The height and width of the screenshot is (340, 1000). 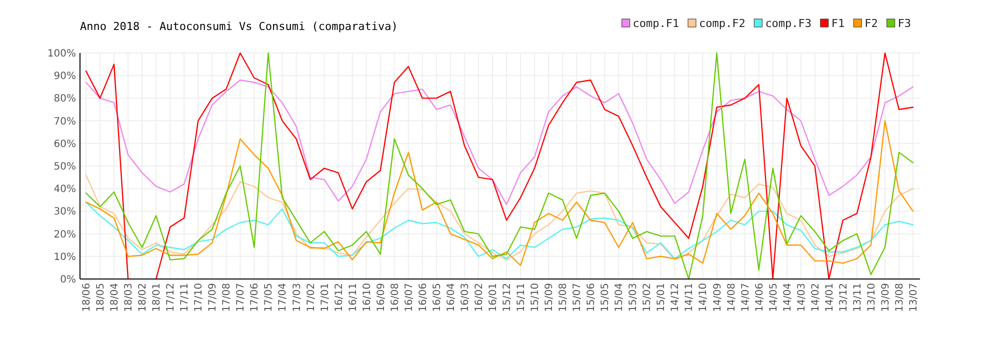 What do you see at coordinates (634, 297) in the screenshot?
I see `x-tick-label: 15/03` at bounding box center [634, 297].